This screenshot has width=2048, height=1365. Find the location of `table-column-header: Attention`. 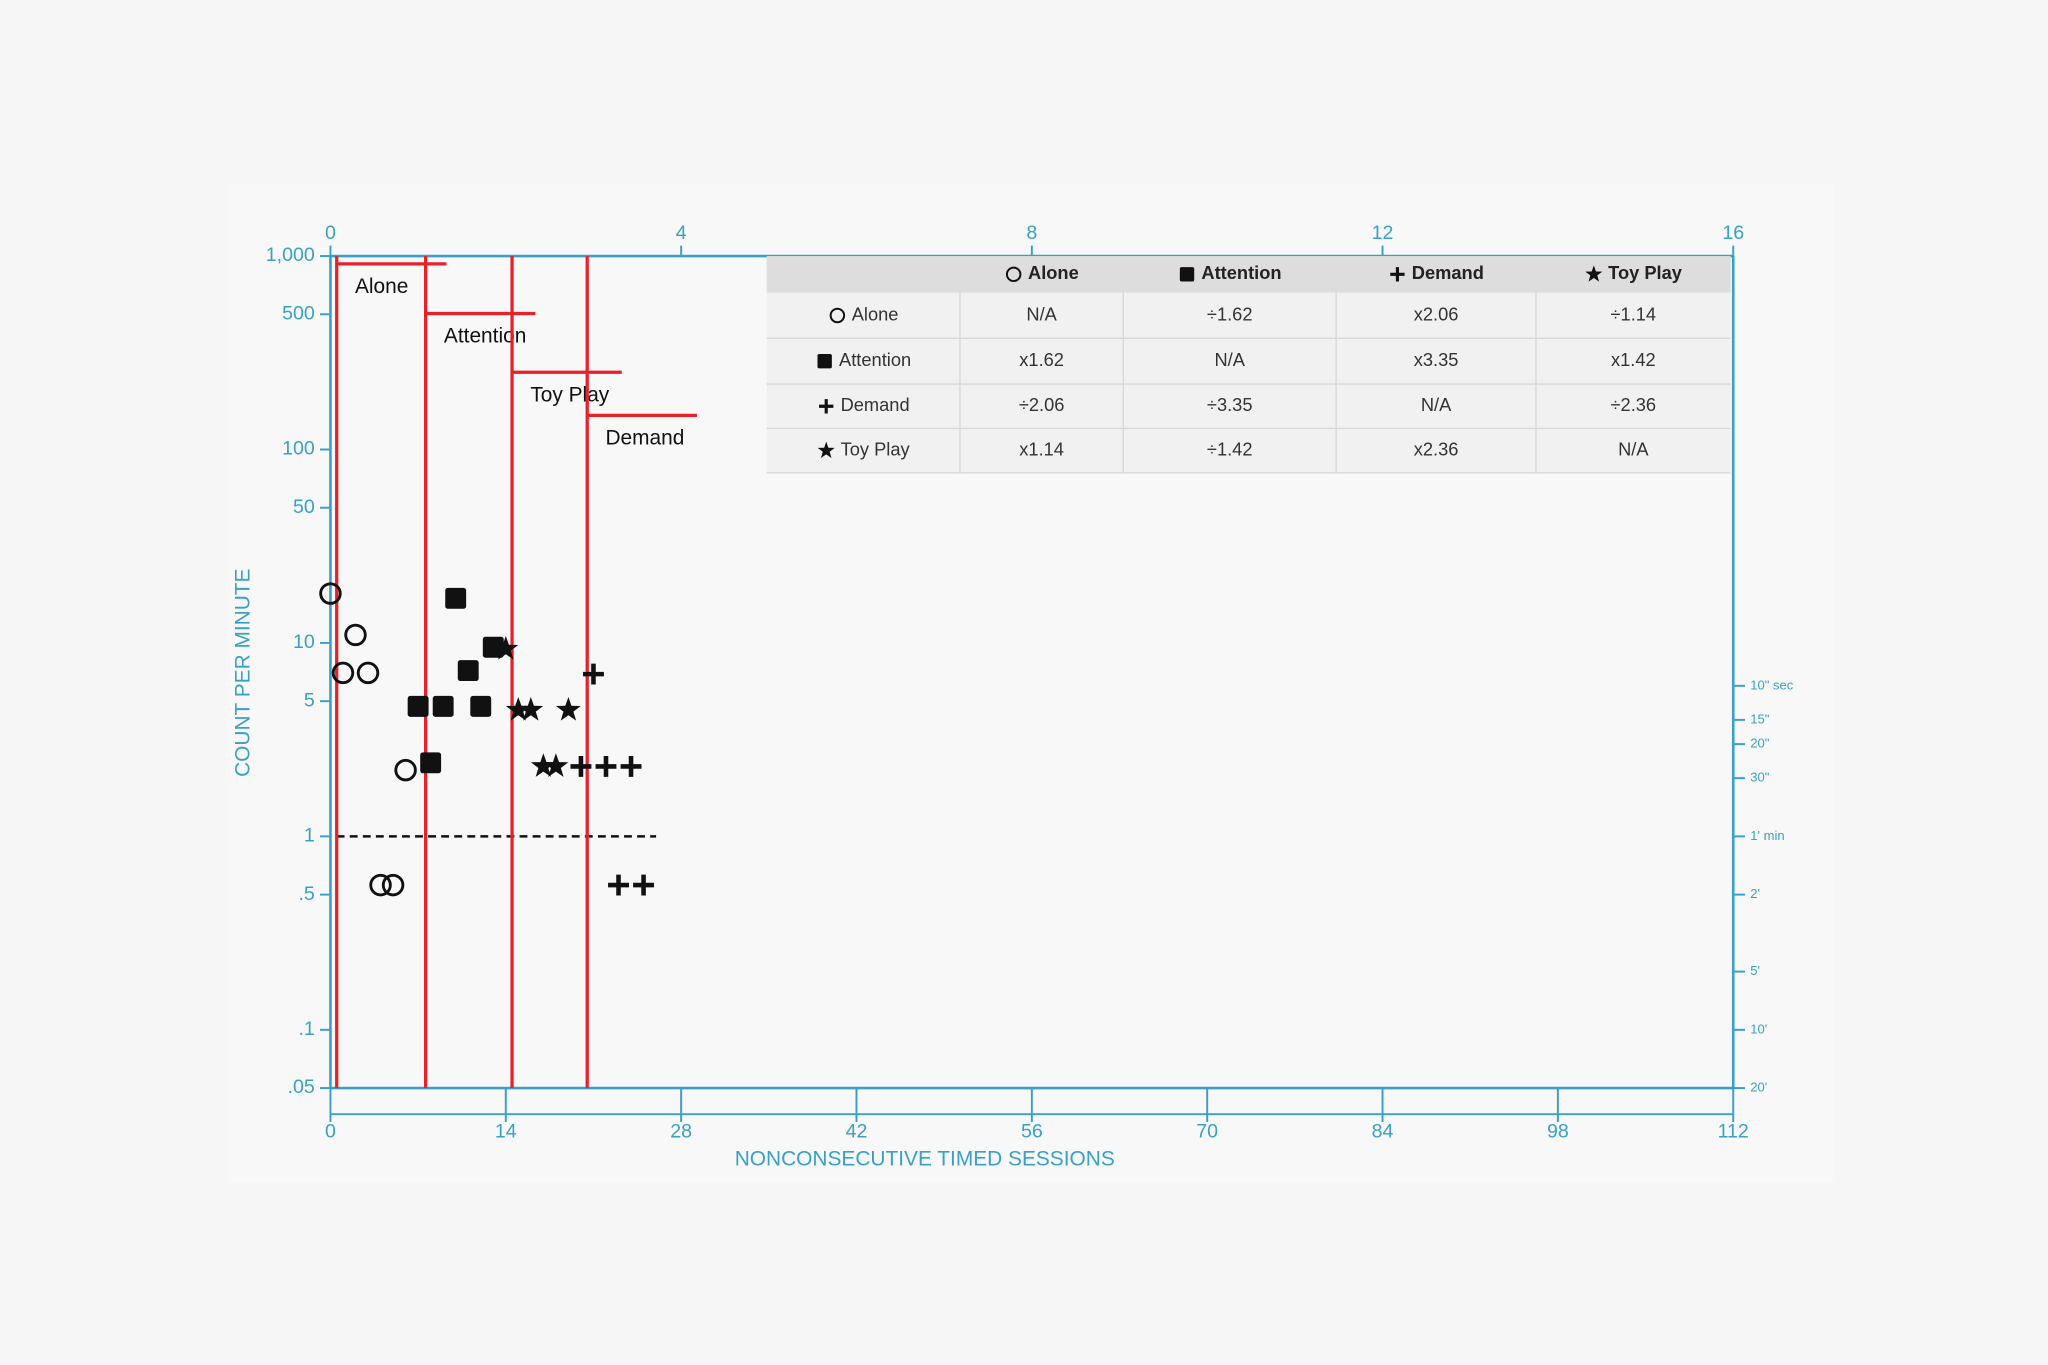

table-column-header: Attention is located at coordinates (1241, 272).